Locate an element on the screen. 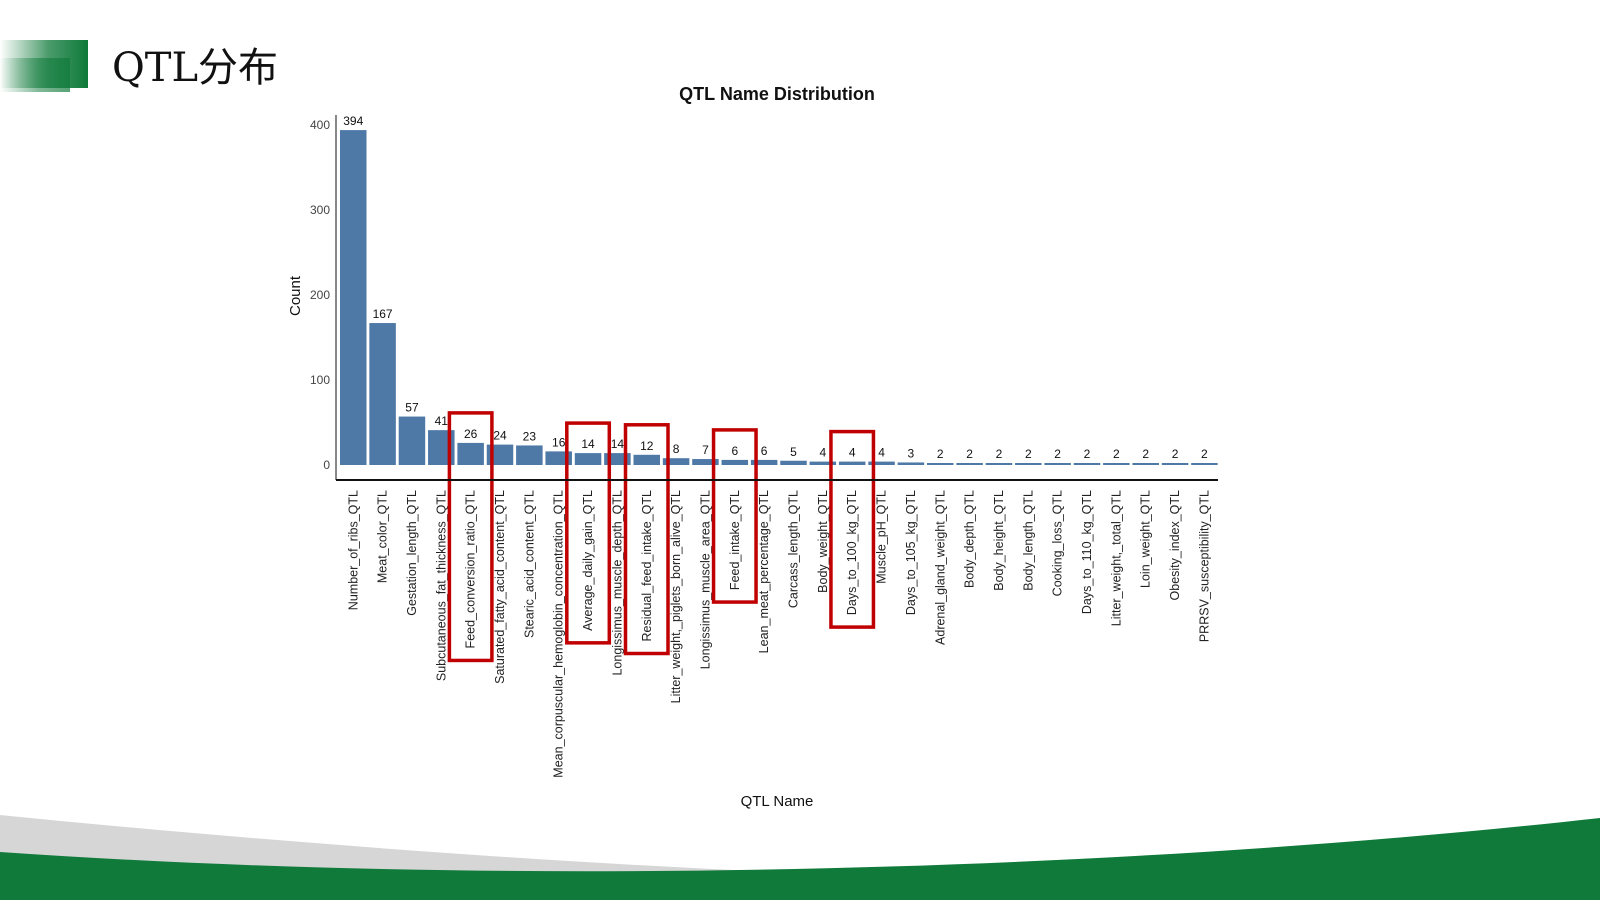  highlight-boxes is located at coordinates (661, 537).